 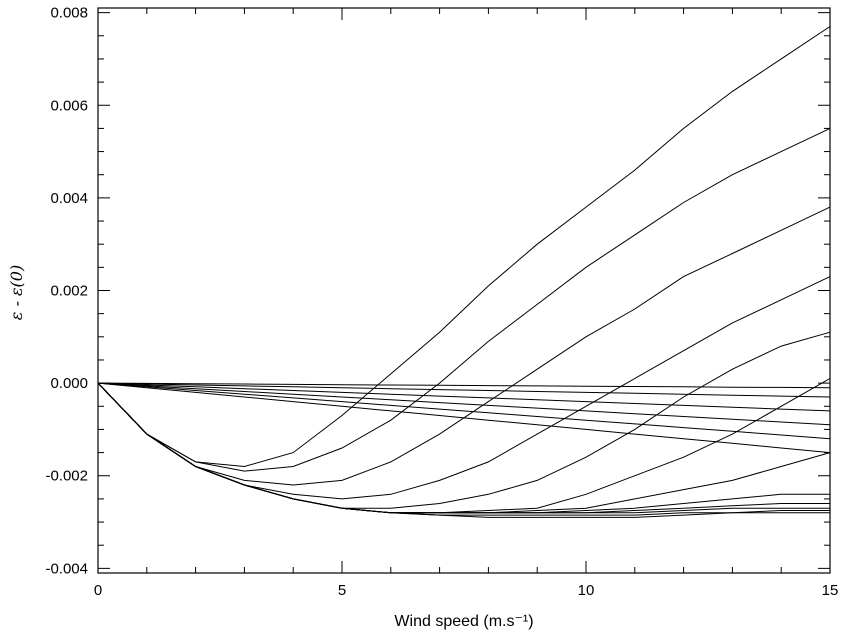 I want to click on y-tick-label: 0.000, so click(x=69, y=383).